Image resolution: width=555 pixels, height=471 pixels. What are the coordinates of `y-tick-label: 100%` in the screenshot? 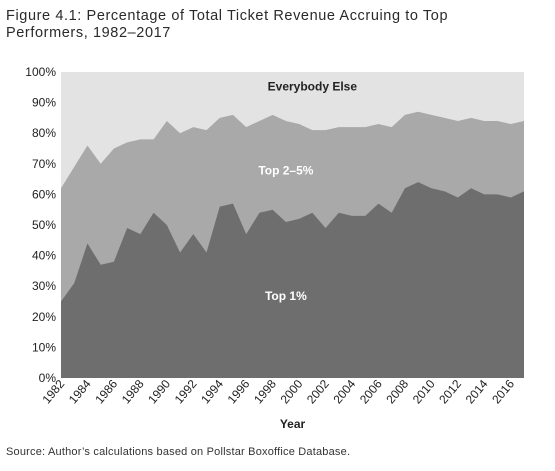 It's located at (40, 72).